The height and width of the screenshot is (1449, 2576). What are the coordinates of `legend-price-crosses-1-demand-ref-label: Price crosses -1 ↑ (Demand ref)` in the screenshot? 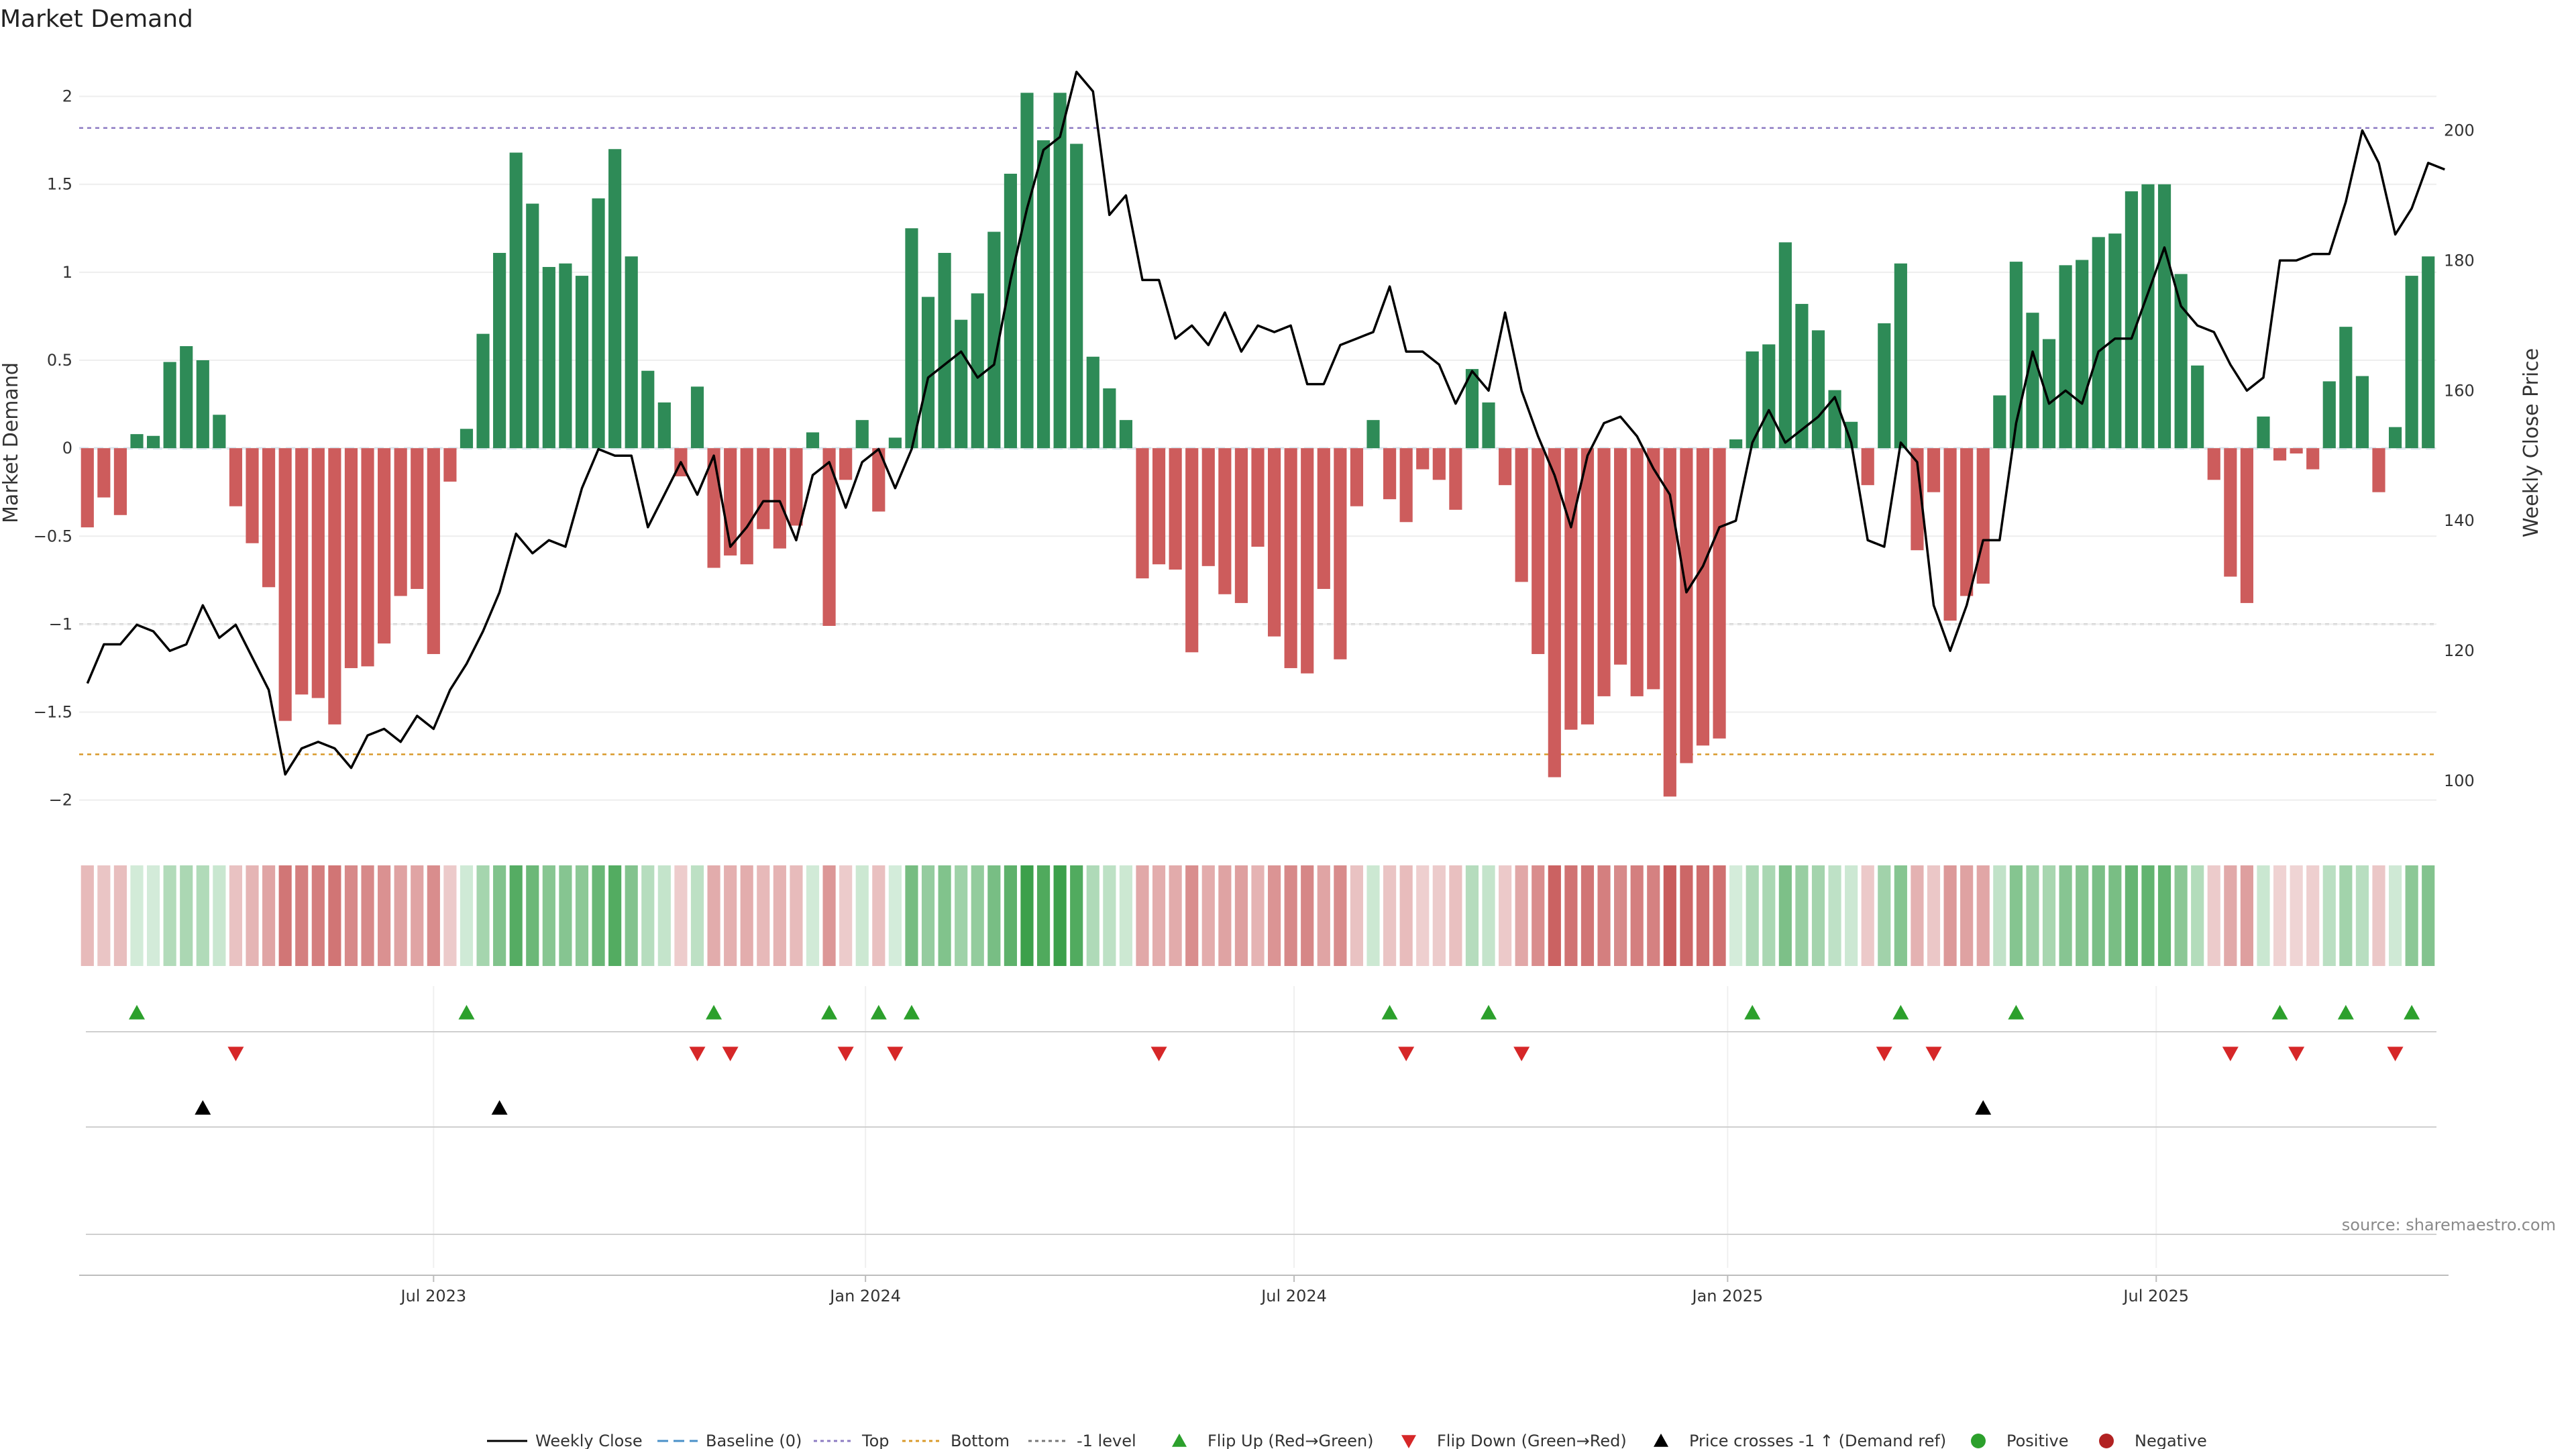 It's located at (1817, 1440).